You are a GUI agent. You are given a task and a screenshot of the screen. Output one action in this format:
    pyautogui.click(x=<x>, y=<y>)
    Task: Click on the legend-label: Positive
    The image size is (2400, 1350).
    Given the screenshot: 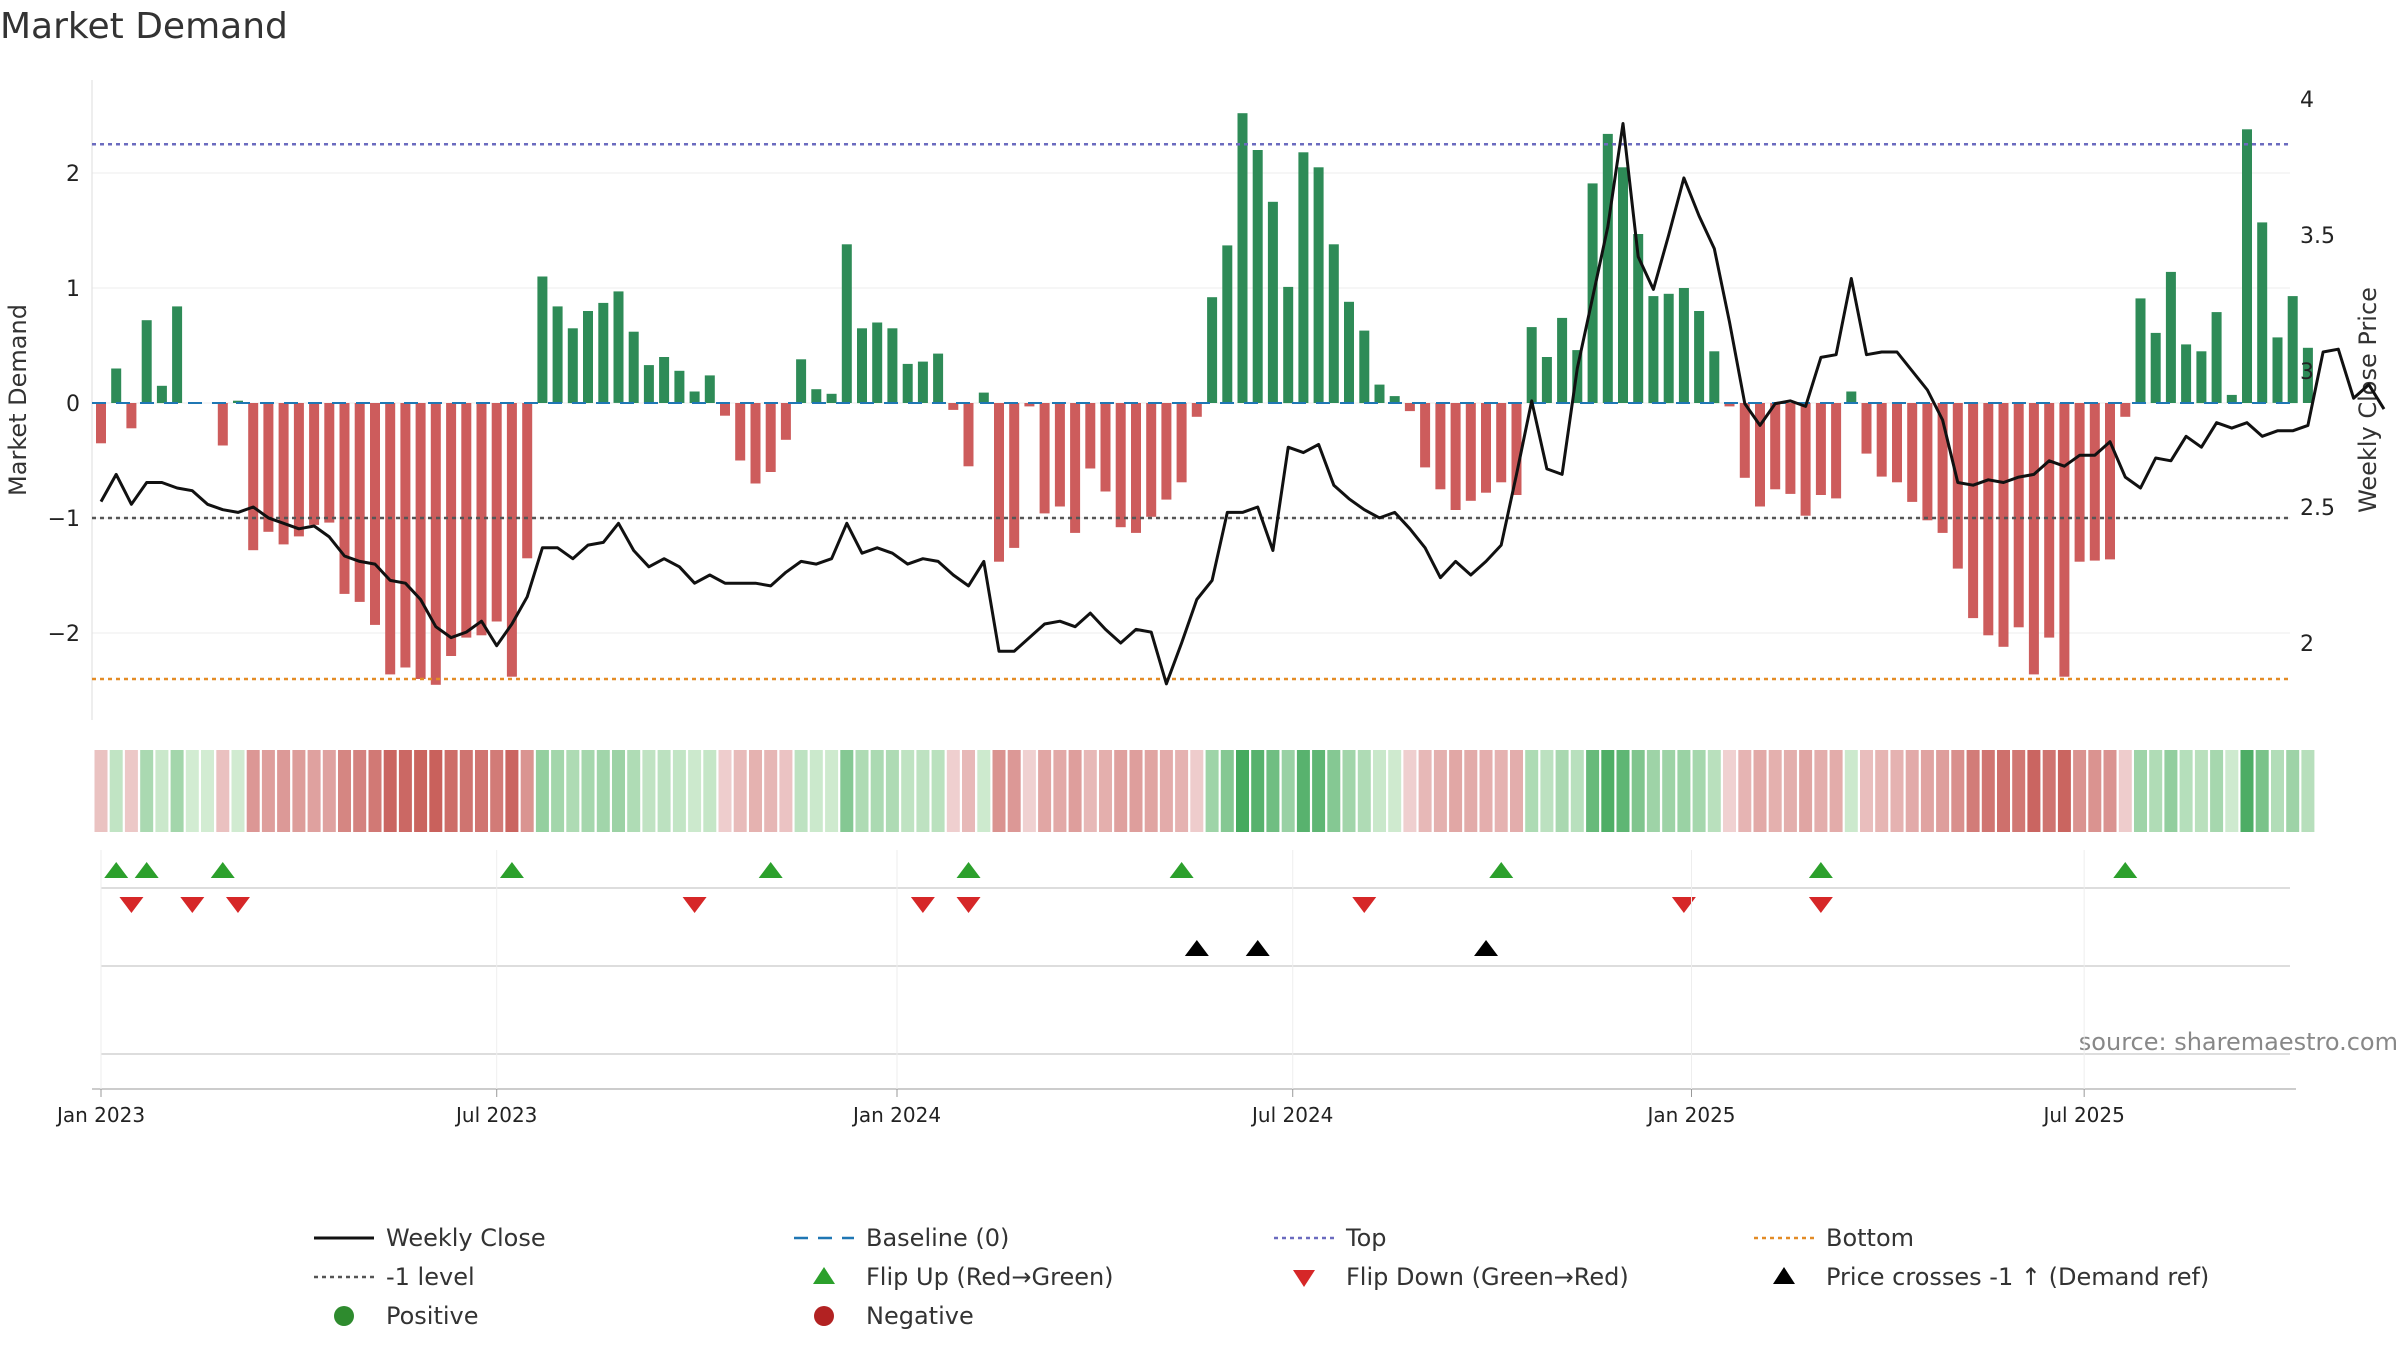 What is the action you would take?
    pyautogui.click(x=432, y=1316)
    